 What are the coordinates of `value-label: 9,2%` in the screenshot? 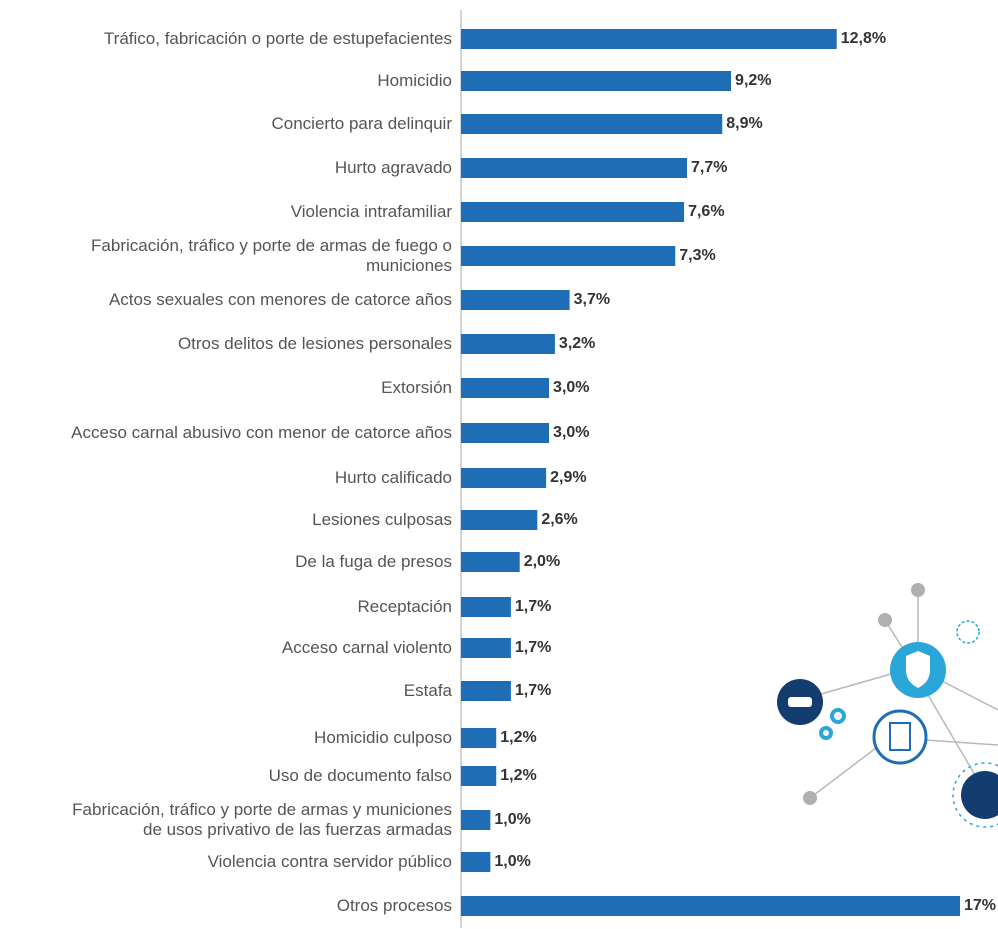 It's located at (753, 80).